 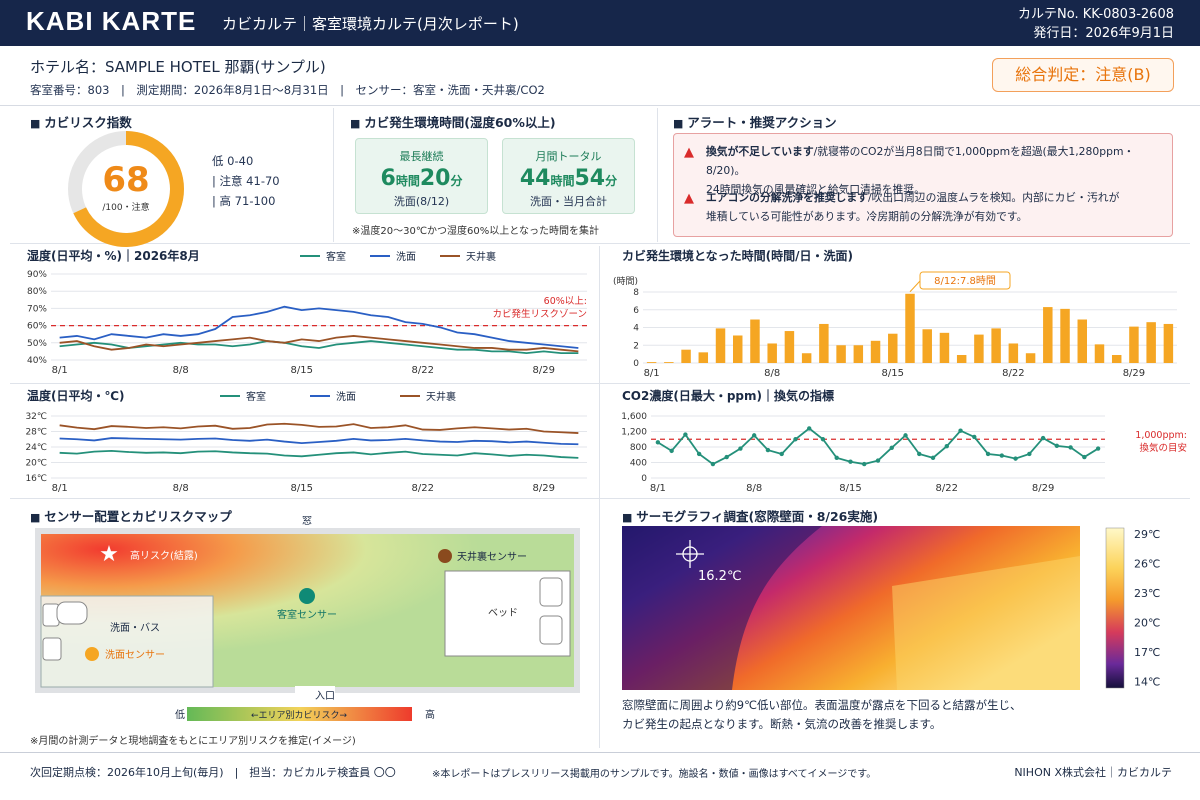 What do you see at coordinates (638, 464) in the screenshot?
I see `y-tick-label: 400` at bounding box center [638, 464].